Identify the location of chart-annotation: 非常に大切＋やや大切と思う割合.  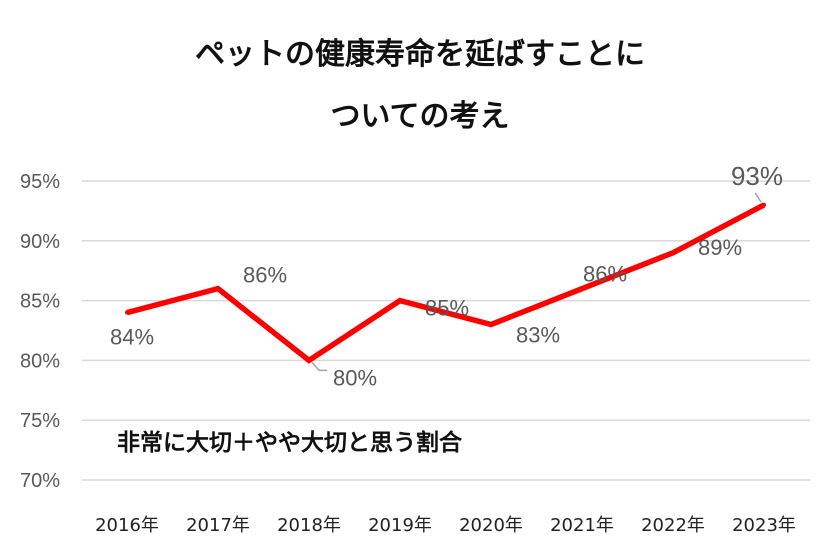
(290, 442).